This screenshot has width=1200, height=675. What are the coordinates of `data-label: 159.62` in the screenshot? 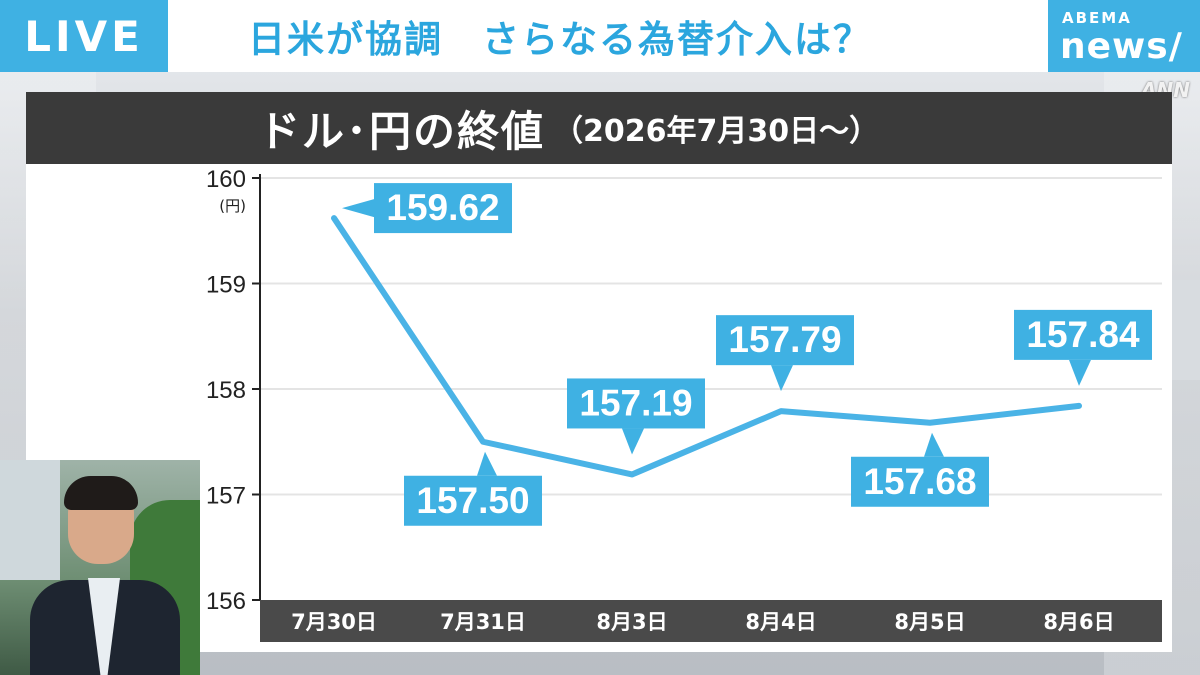 It's located at (442, 207).